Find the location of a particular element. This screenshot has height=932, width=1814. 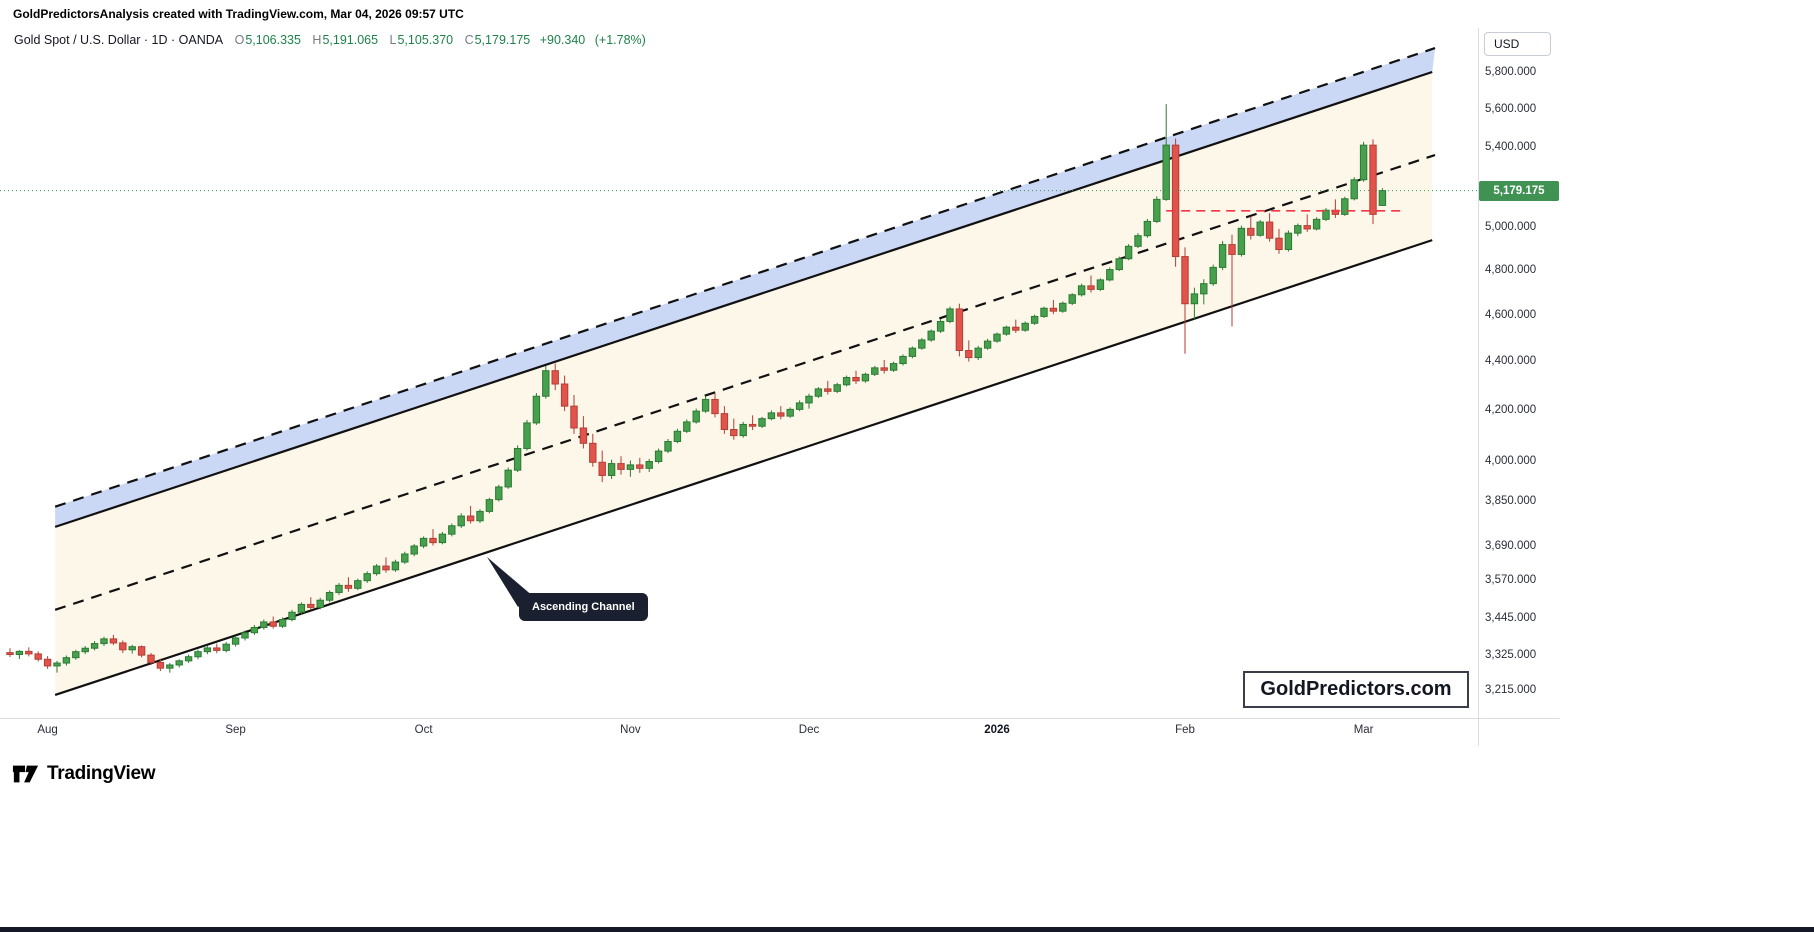

price-tick: 4,000.000 is located at coordinates (1511, 461).